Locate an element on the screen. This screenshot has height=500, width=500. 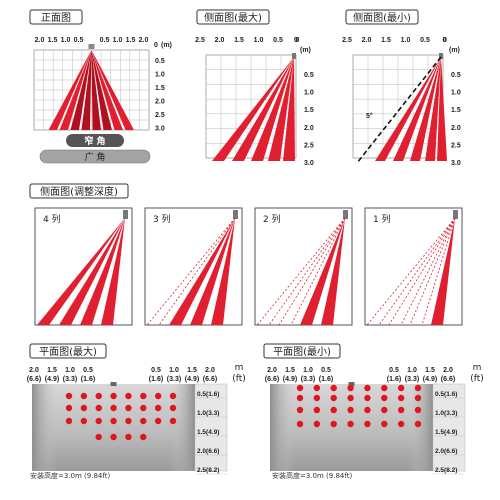
side-min-title-box is located at coordinates (382, 17).